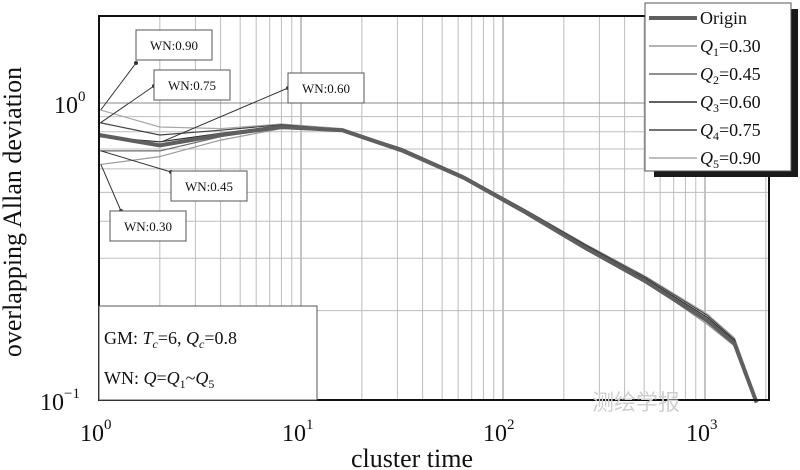 Image resolution: width=800 pixels, height=470 pixels. Describe the element at coordinates (70, 104) in the screenshot. I see `y-tick-label-0: 10⁰` at that location.